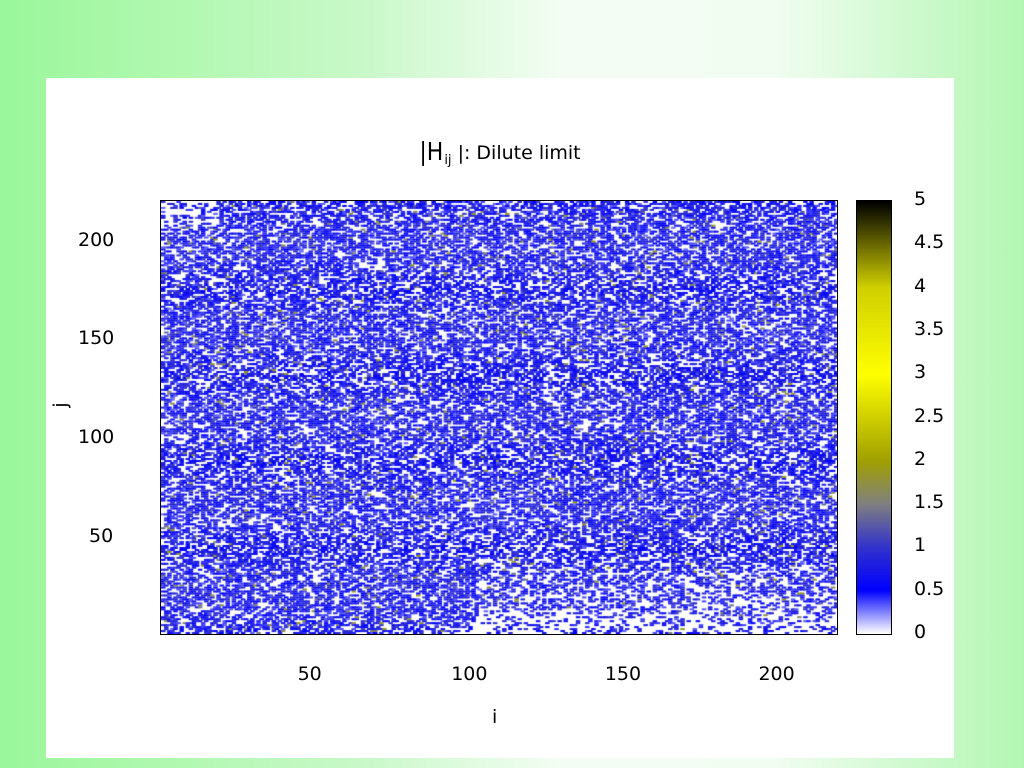 The image size is (1024, 768). What do you see at coordinates (60, 405) in the screenshot?
I see `y-axis-label: j` at bounding box center [60, 405].